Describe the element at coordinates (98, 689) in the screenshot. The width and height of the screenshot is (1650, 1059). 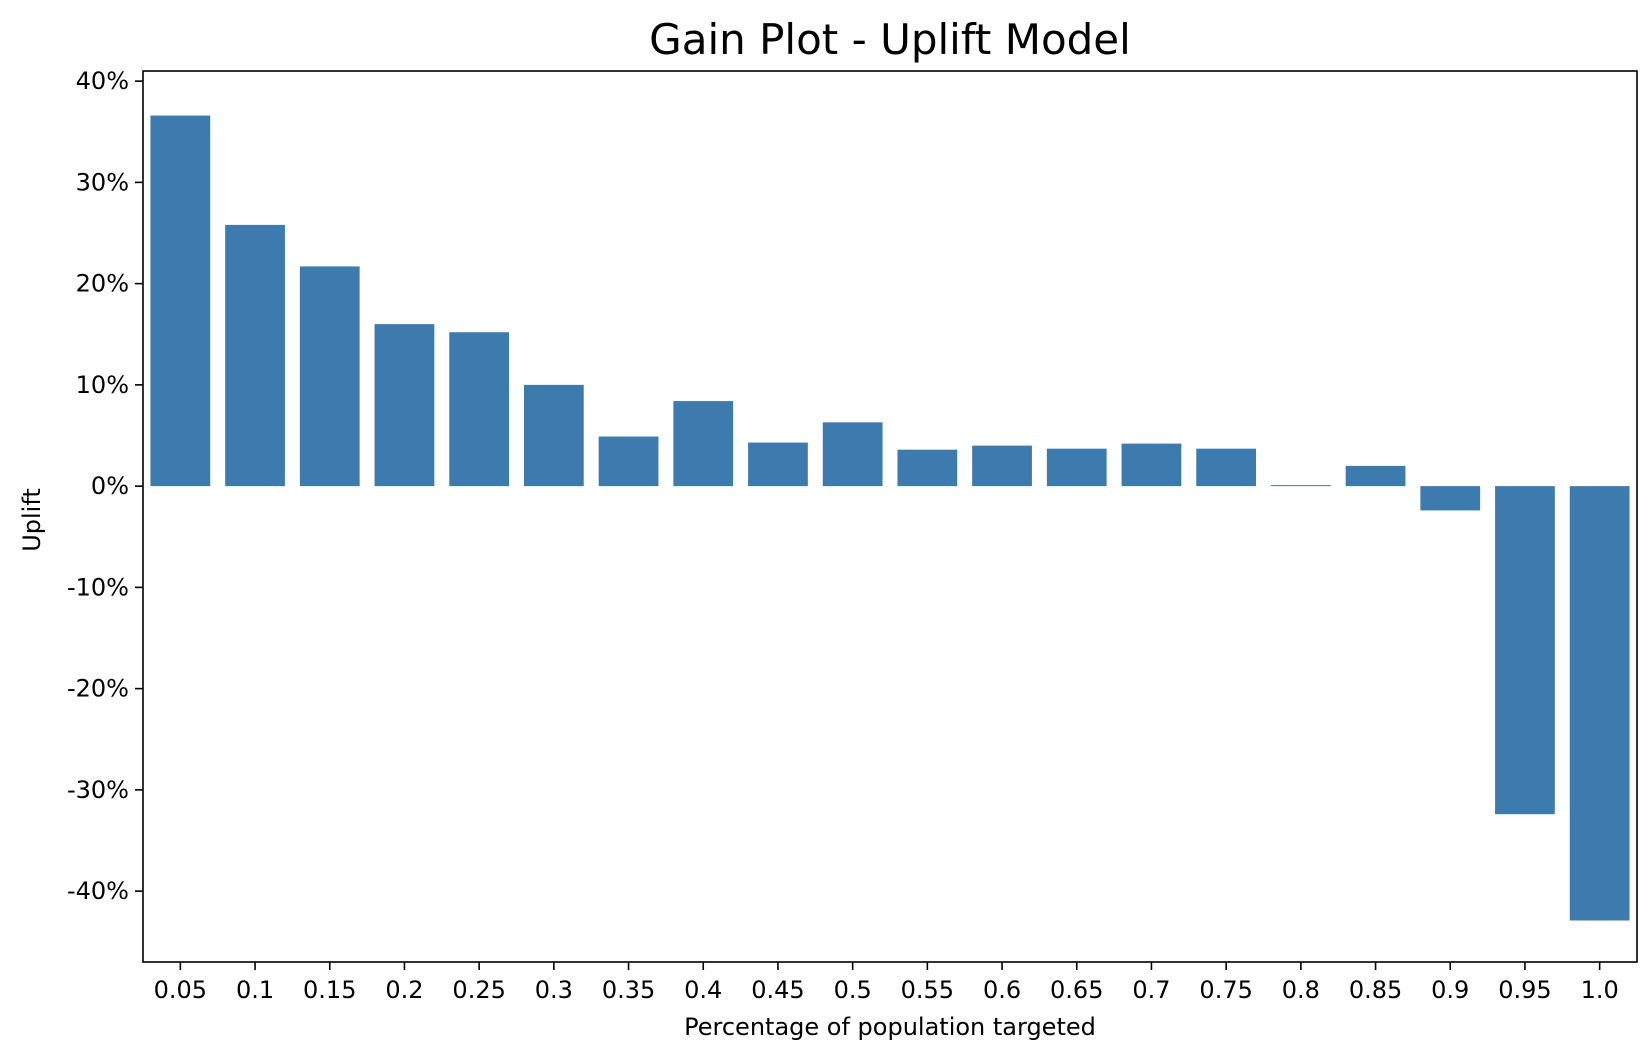
I see `y-tick-label: -20%` at that location.